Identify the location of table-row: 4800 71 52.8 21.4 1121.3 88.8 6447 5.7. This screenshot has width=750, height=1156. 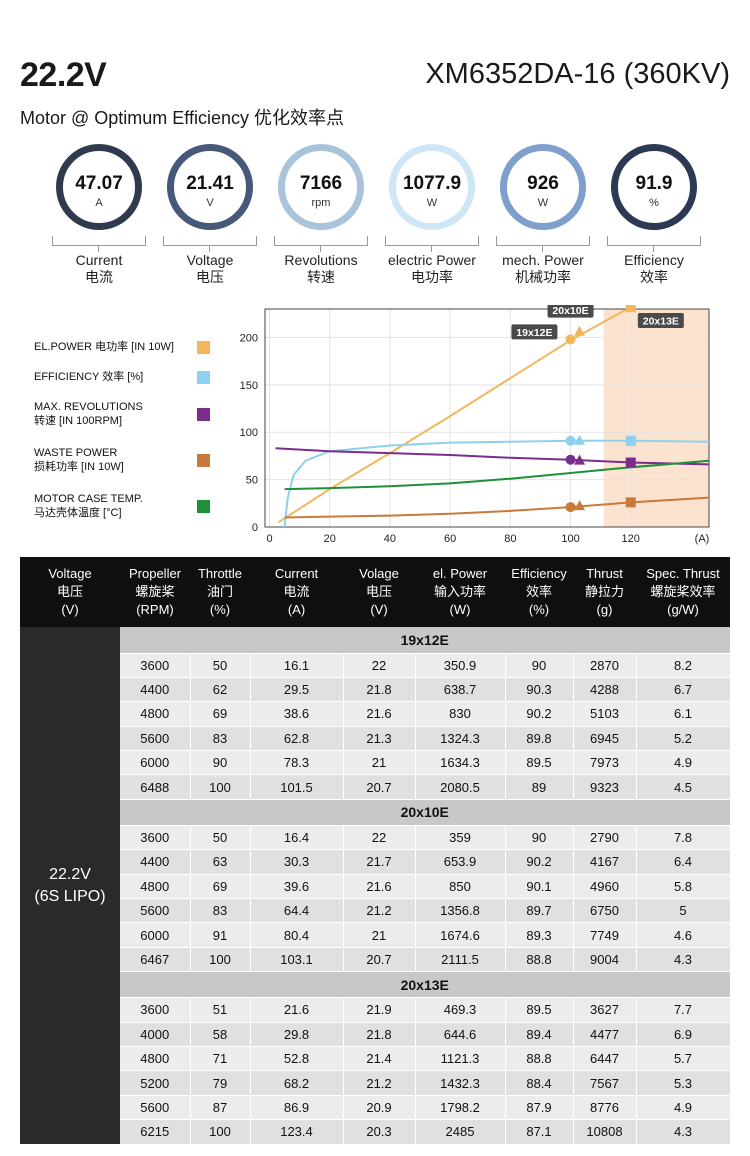
(375, 1059).